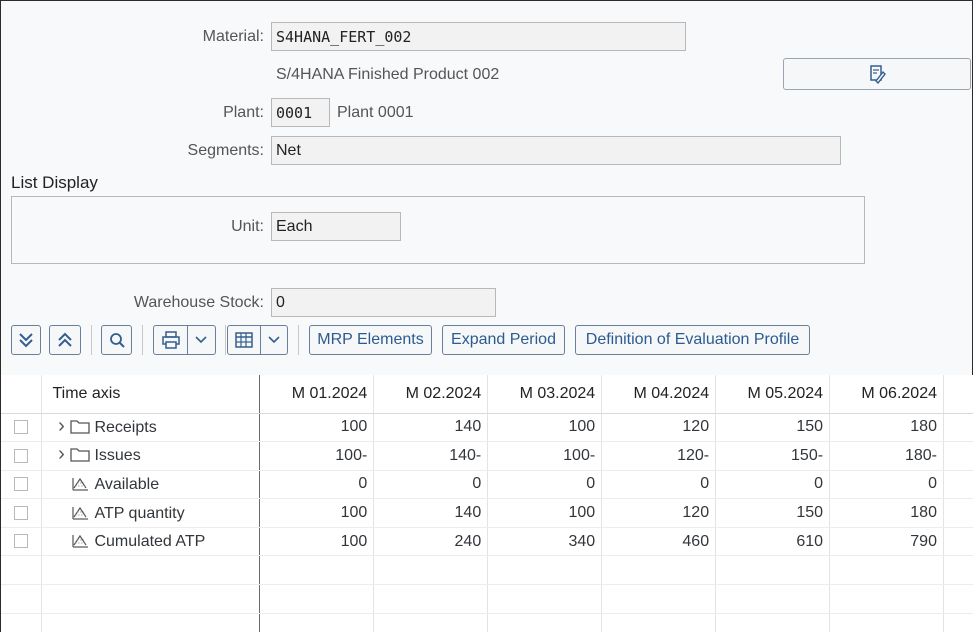 The height and width of the screenshot is (632, 973). Describe the element at coordinates (151, 394) in the screenshot. I see `time-axis-header: Time axis` at that location.